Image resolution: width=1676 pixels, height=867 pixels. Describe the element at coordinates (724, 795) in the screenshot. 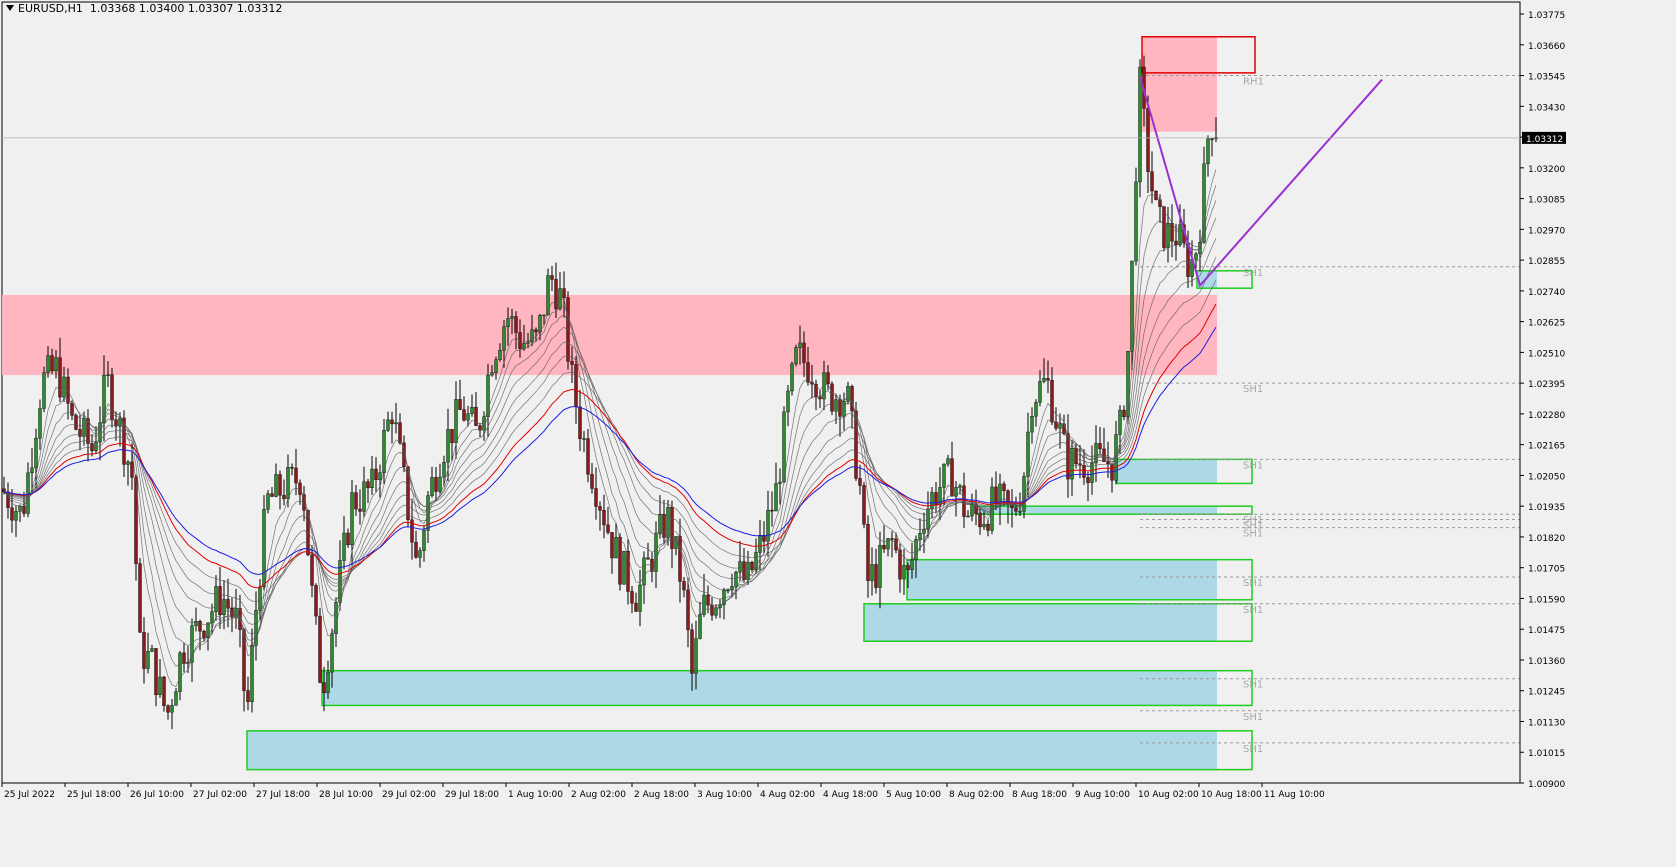

I see `x-tick-label: 3 Aug 10:00` at that location.